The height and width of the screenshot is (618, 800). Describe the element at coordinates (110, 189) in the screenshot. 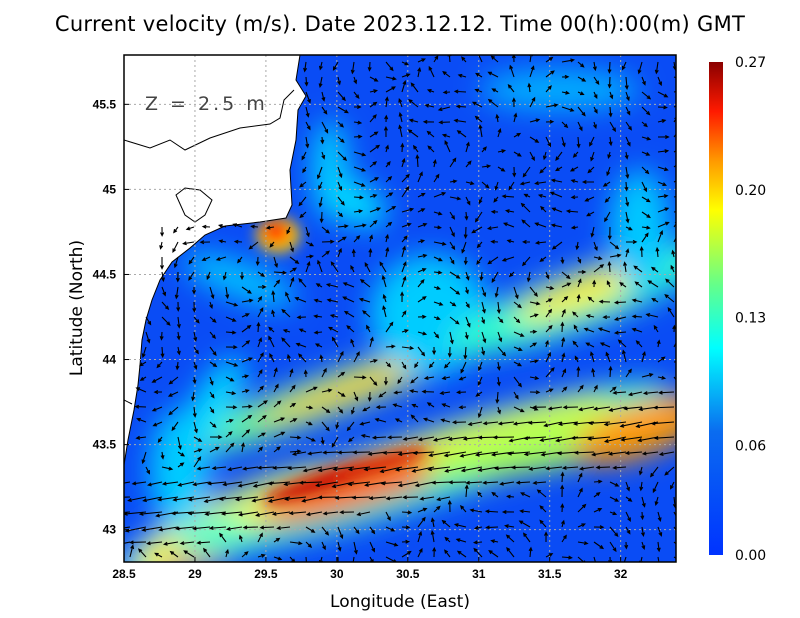

I see `y-tick-label: 45` at that location.